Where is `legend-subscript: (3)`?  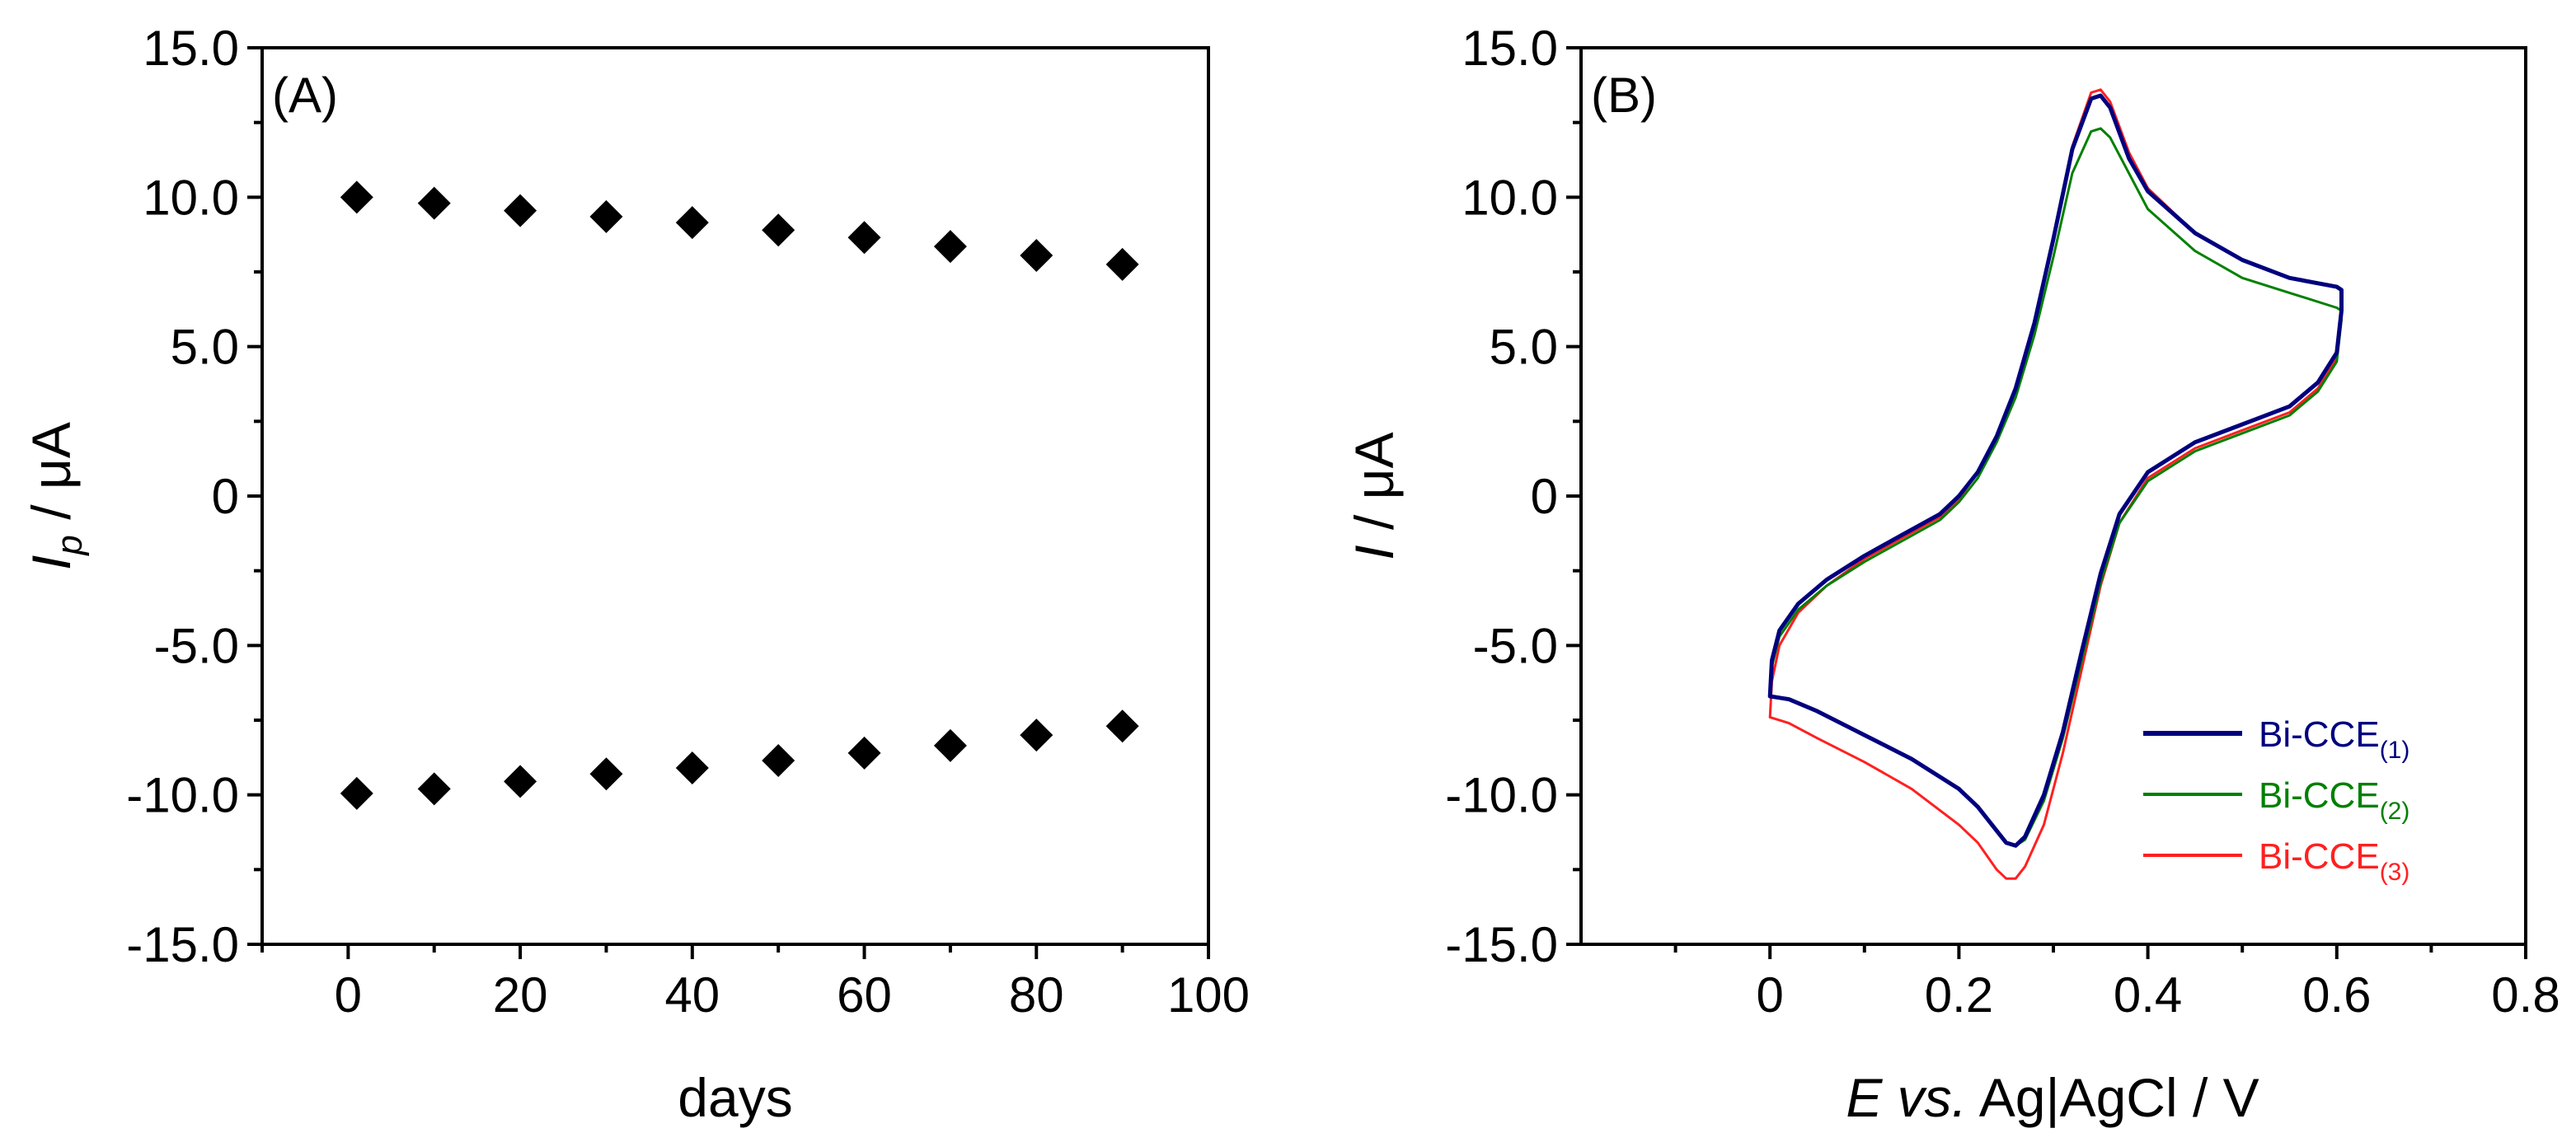
legend-subscript: (3) is located at coordinates (2395, 872).